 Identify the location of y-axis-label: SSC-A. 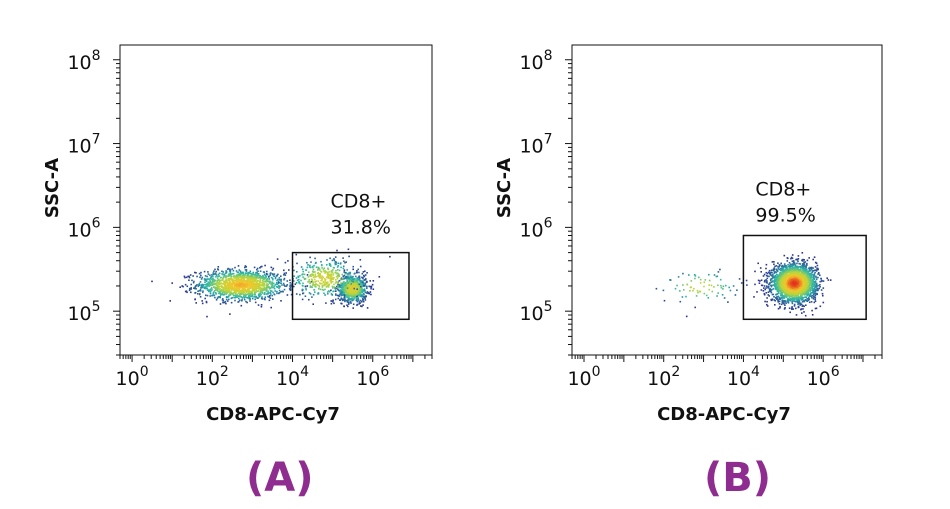
(52, 188).